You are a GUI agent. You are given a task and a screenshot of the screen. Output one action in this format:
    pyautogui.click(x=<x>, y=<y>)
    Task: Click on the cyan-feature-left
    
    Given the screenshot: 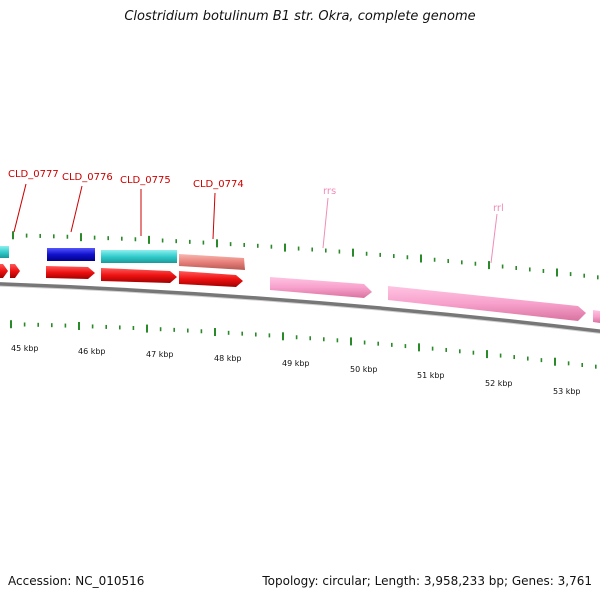 What is the action you would take?
    pyautogui.click(x=4, y=252)
    